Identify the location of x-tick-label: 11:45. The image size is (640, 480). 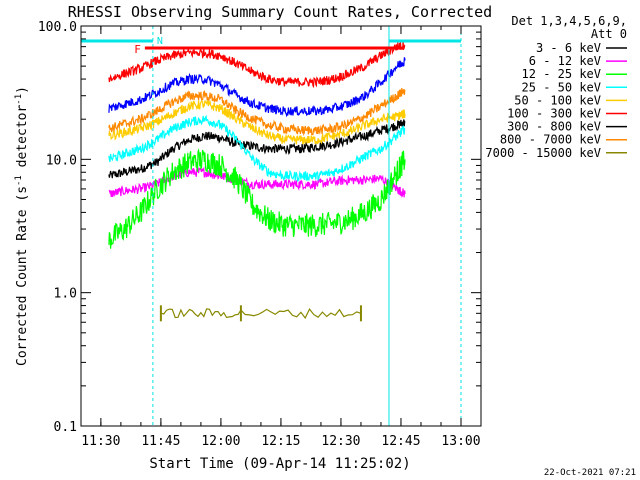
(160, 441).